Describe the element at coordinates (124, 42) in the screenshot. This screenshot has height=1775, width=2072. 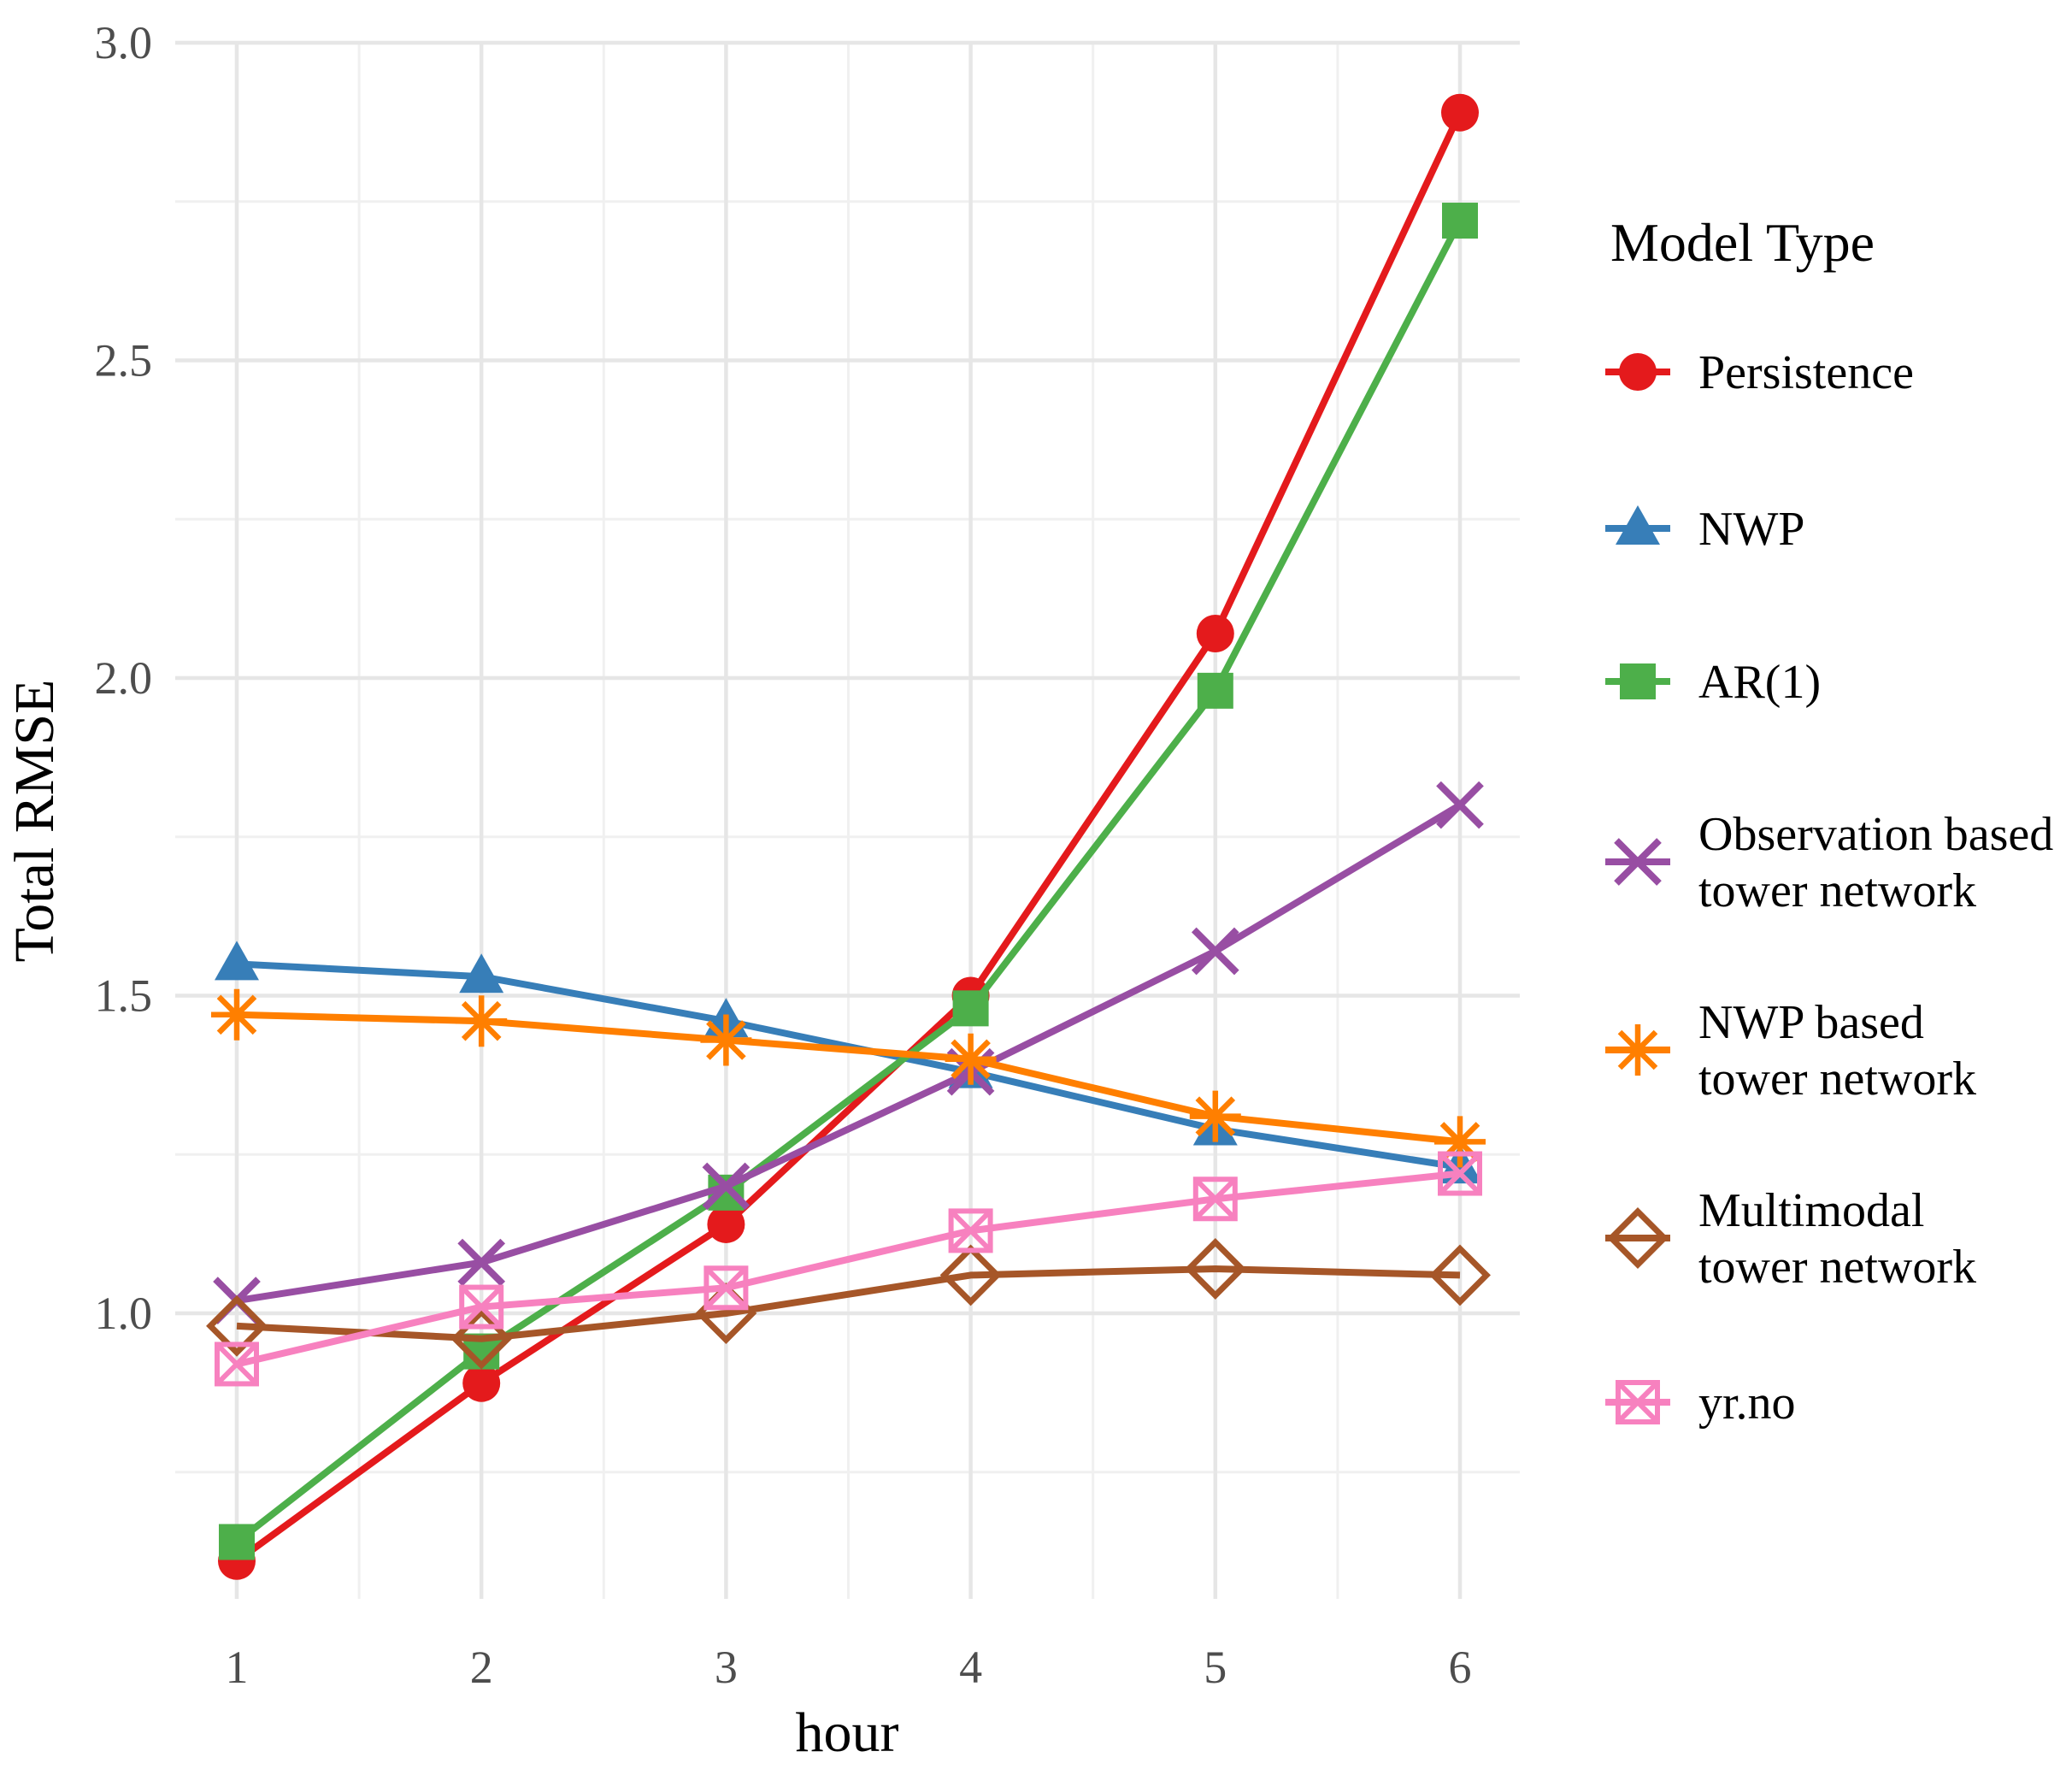
I see `y-tick-label: 3.0` at that location.